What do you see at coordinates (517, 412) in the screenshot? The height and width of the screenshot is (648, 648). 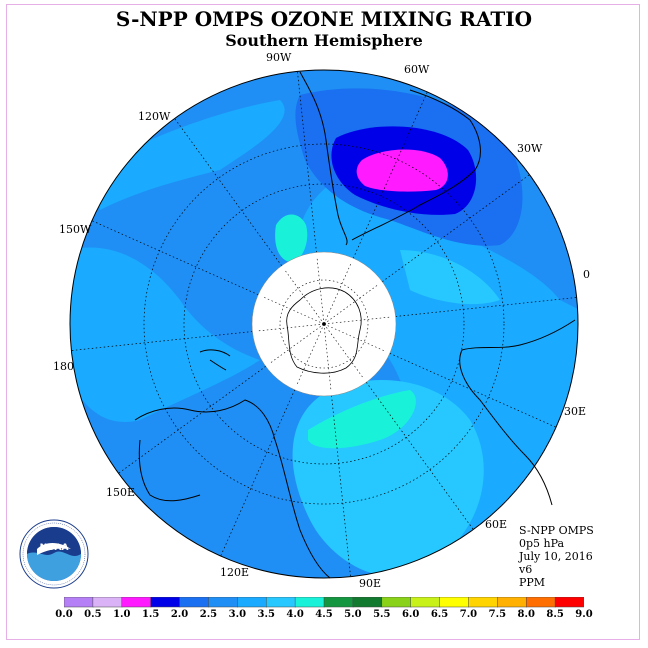 I see `africa-coast` at bounding box center [517, 412].